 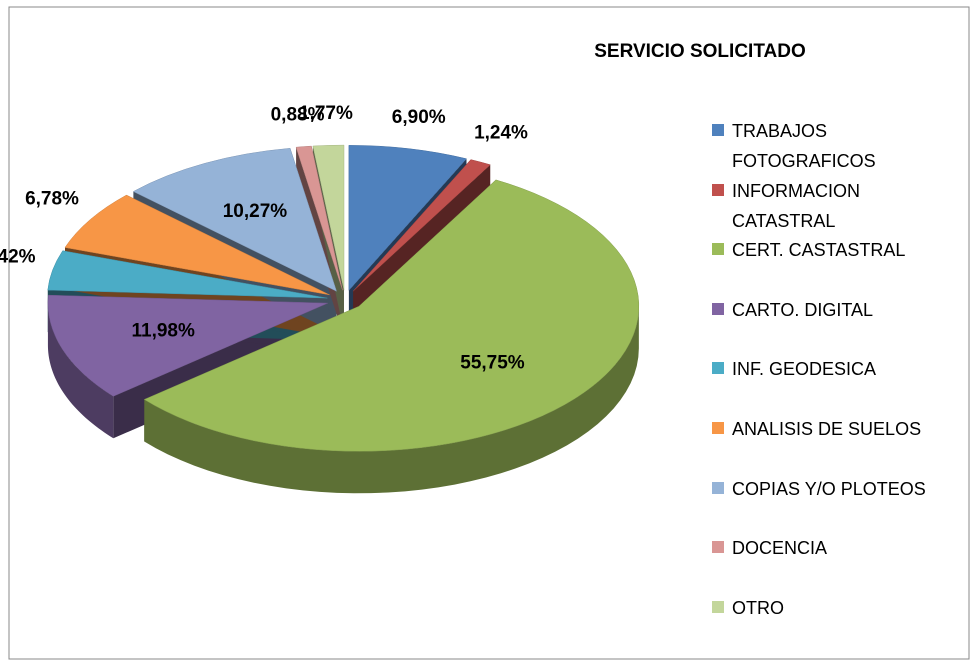 What do you see at coordinates (501, 132) in the screenshot?
I see `data-label: 1,24%` at bounding box center [501, 132].